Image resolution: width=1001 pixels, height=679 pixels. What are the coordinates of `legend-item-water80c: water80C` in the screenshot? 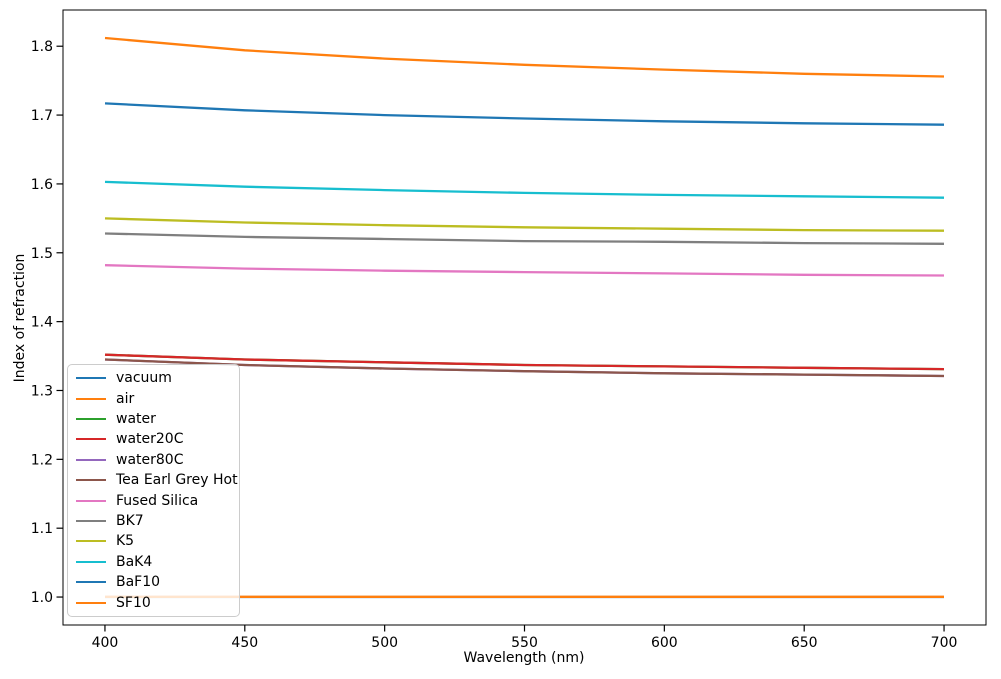 It's located at (153, 460).